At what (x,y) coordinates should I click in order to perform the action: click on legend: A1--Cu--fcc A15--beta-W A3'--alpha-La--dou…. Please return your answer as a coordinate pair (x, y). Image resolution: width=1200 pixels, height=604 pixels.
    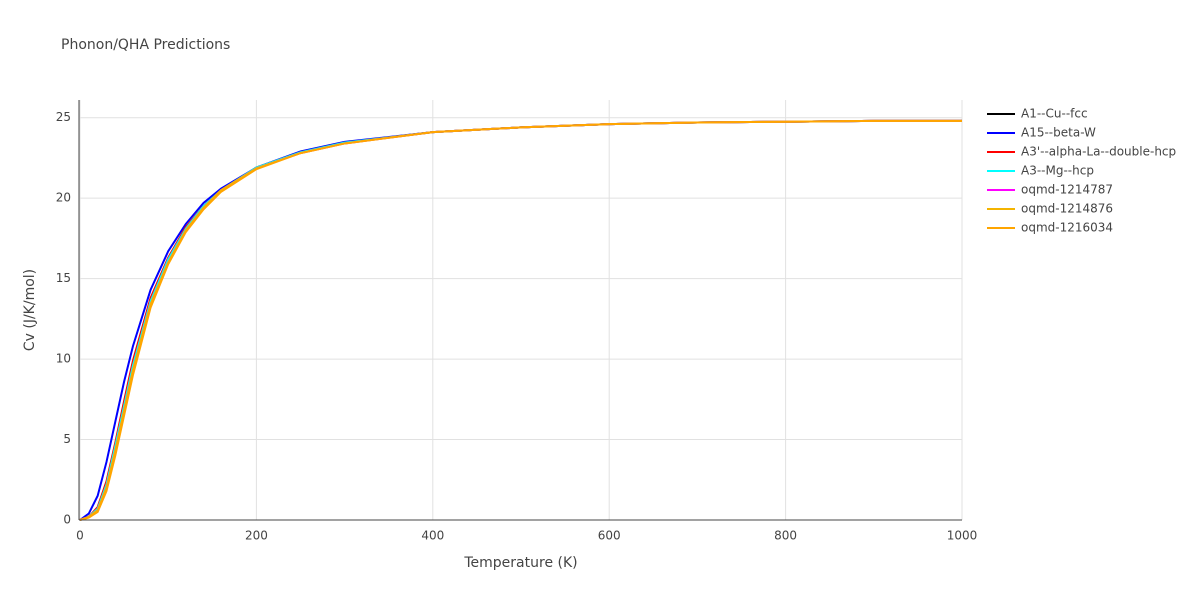
    Looking at the image, I should click on (1081, 171).